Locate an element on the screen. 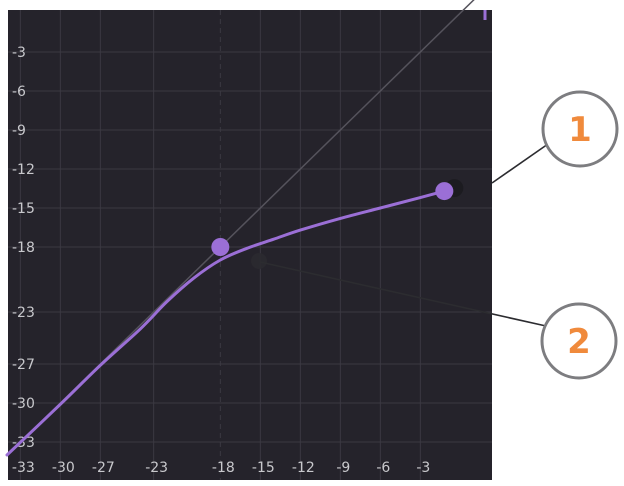 This screenshot has height=486, width=624. callout-number-2: 2 is located at coordinates (579, 342).